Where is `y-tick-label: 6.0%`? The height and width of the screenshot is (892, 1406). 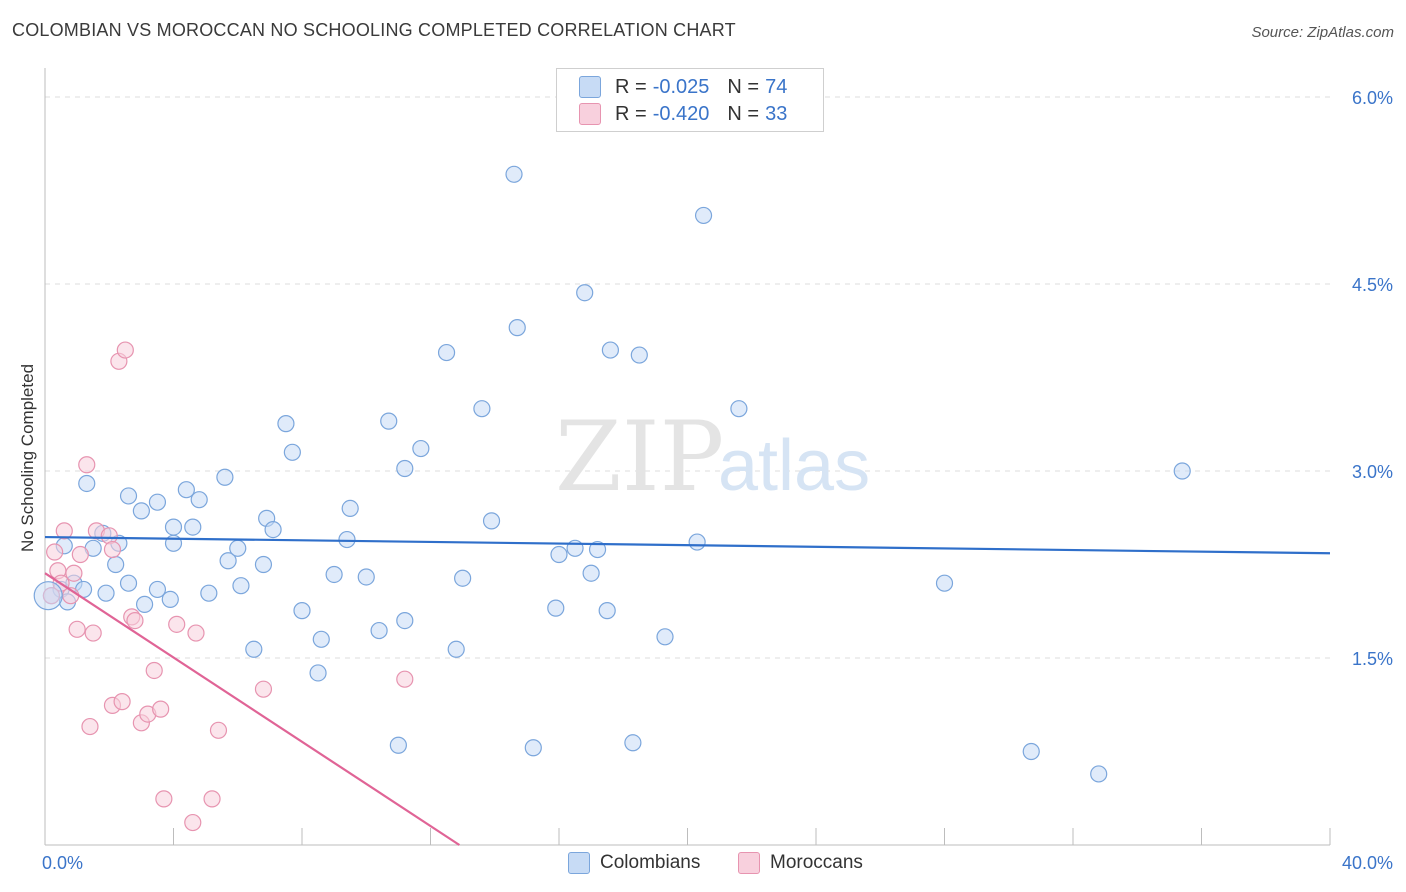 y-tick-label: 6.0% is located at coordinates (1372, 98).